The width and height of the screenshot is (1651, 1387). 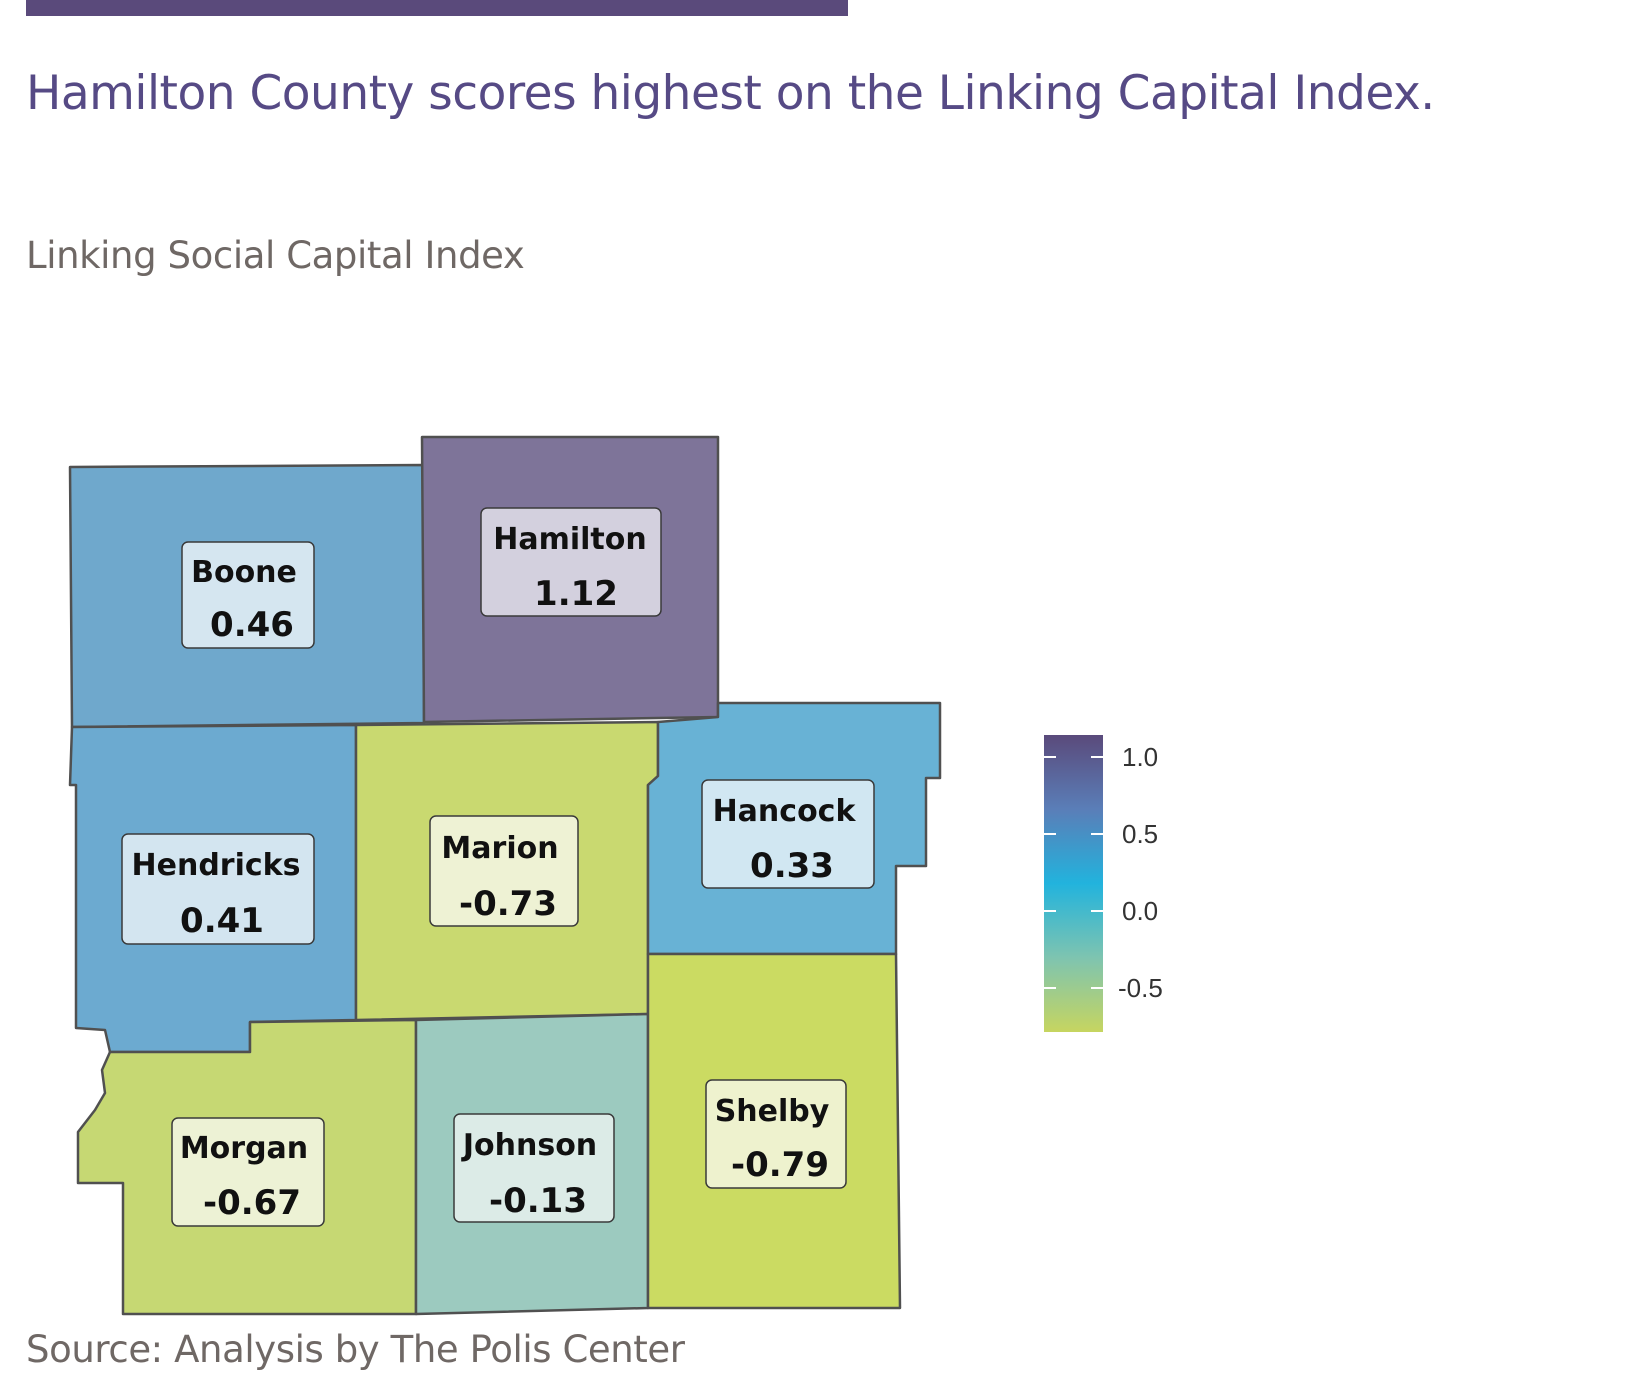 I want to click on county-label-johnson: Johnson -0.13, so click(x=534, y=1168).